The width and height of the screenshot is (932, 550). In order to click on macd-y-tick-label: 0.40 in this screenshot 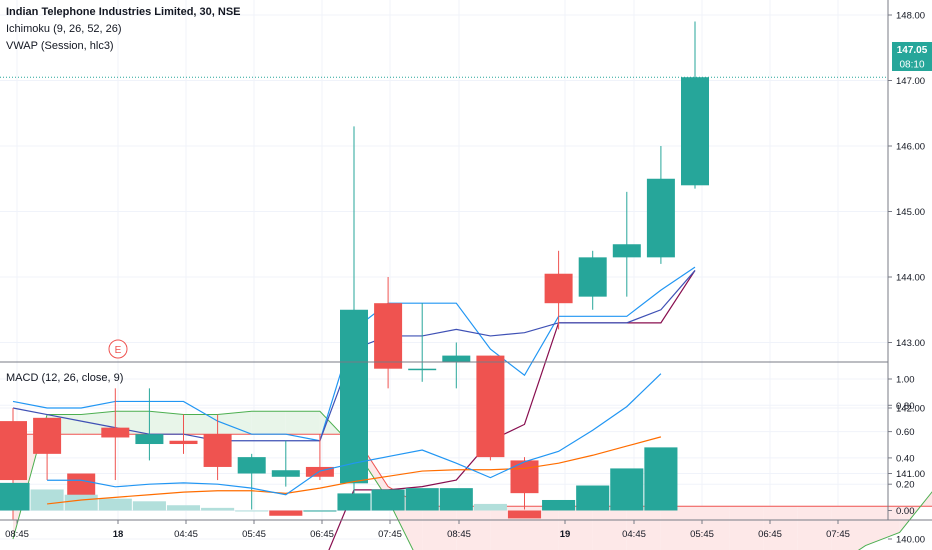, I will do `click(905, 458)`.